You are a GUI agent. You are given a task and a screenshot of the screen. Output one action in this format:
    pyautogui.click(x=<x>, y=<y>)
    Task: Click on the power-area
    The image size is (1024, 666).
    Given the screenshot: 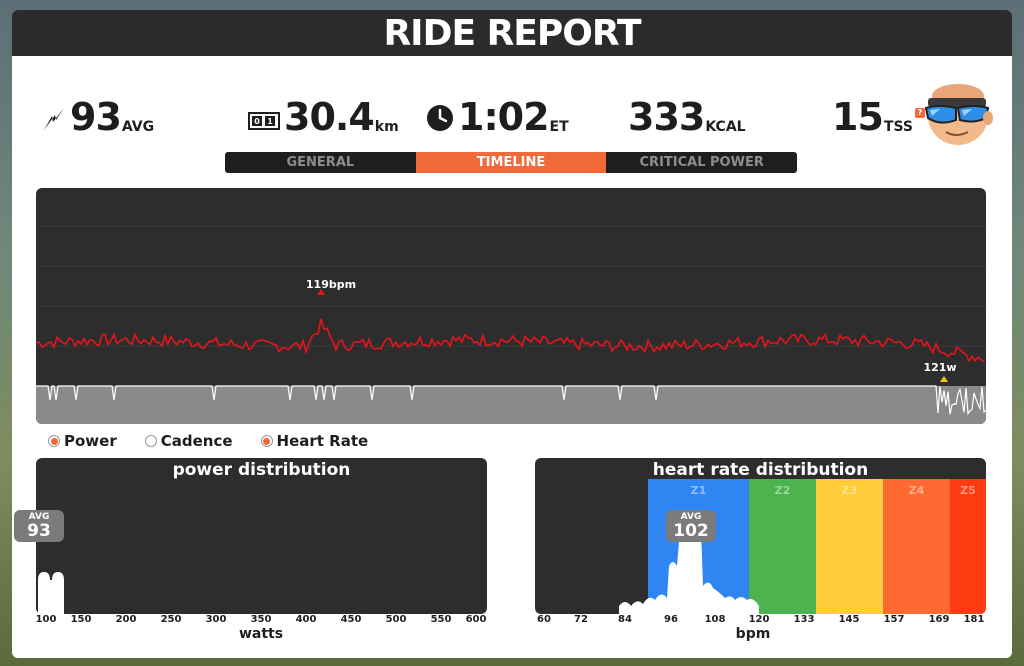 What is the action you would take?
    pyautogui.click(x=511, y=405)
    